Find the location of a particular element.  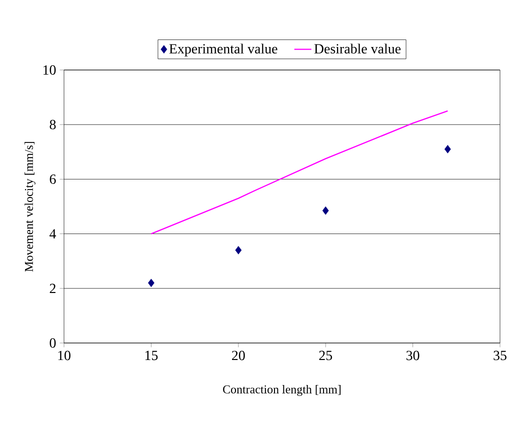

x-tick-label: 25 is located at coordinates (325, 355).